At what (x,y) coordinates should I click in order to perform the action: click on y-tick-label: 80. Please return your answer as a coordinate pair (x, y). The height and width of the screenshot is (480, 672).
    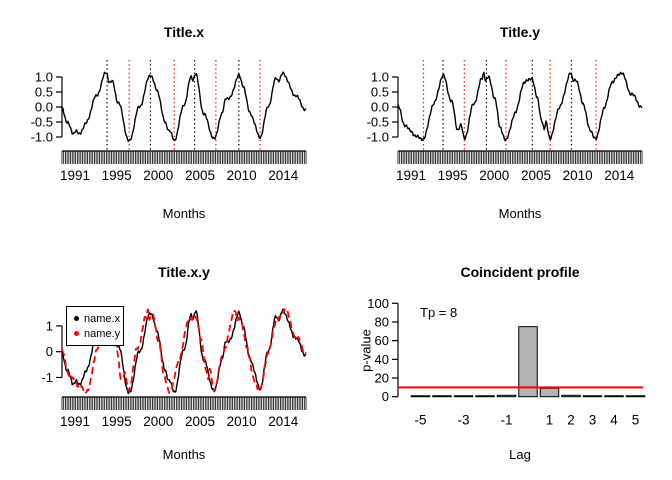
    Looking at the image, I should click on (382, 321).